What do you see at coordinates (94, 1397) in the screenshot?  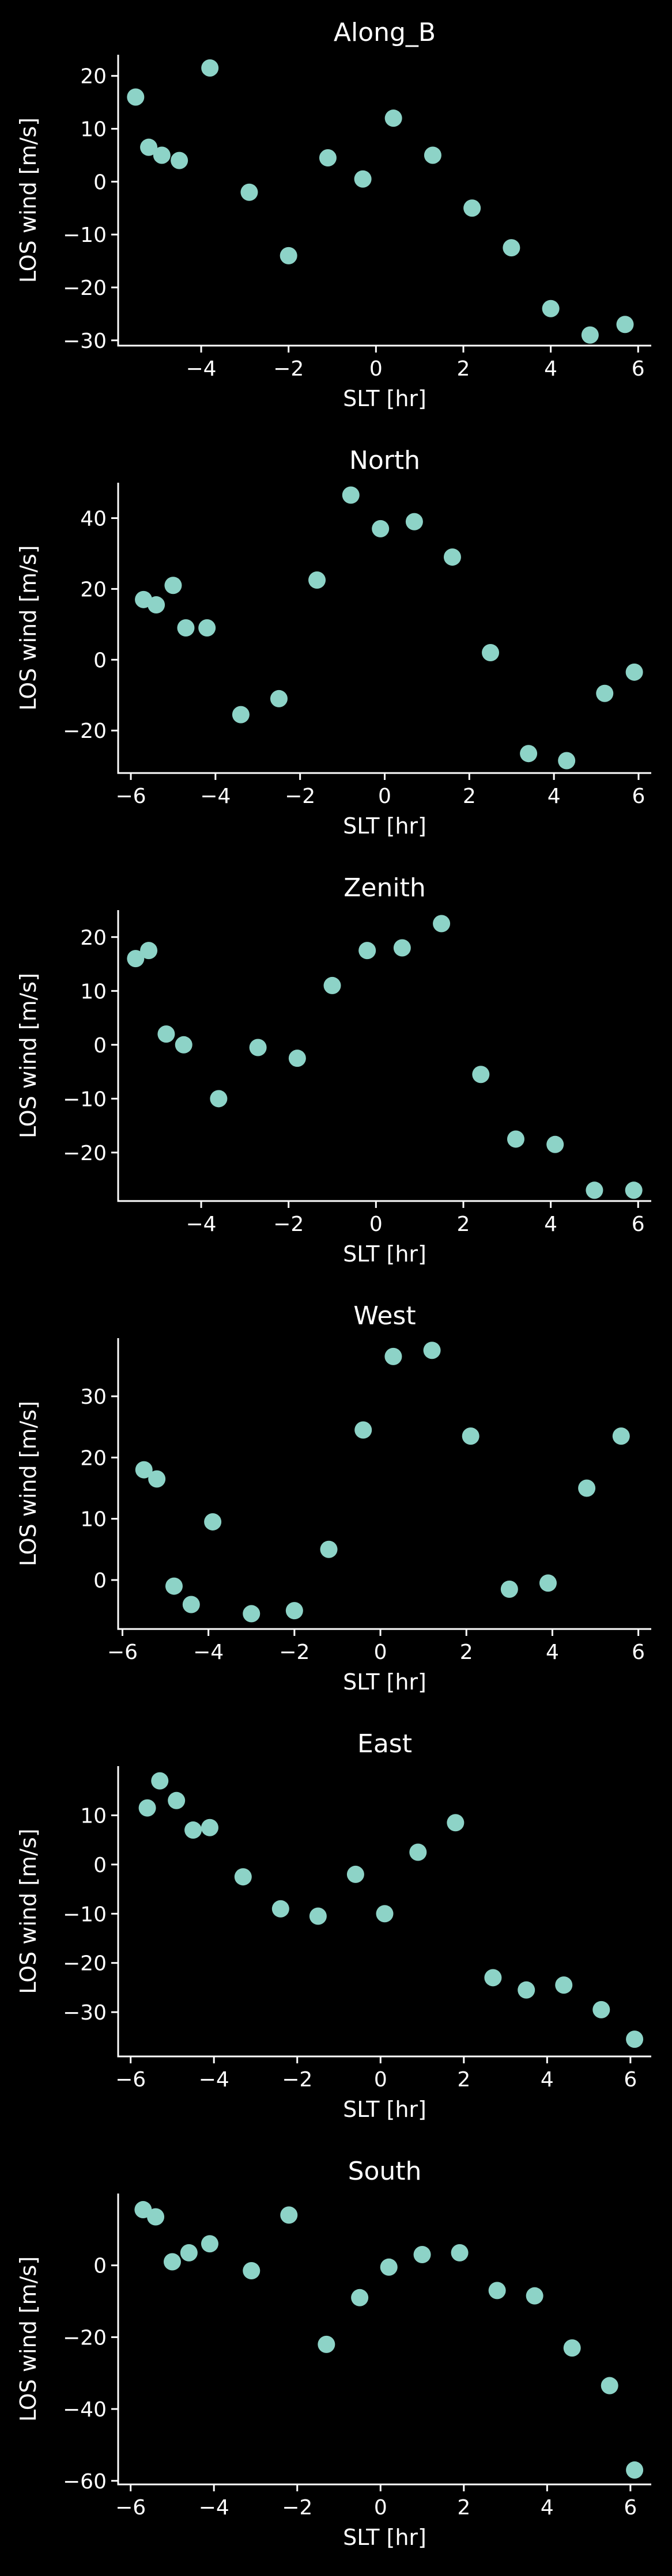 I see `y-tick-label: 30` at bounding box center [94, 1397].